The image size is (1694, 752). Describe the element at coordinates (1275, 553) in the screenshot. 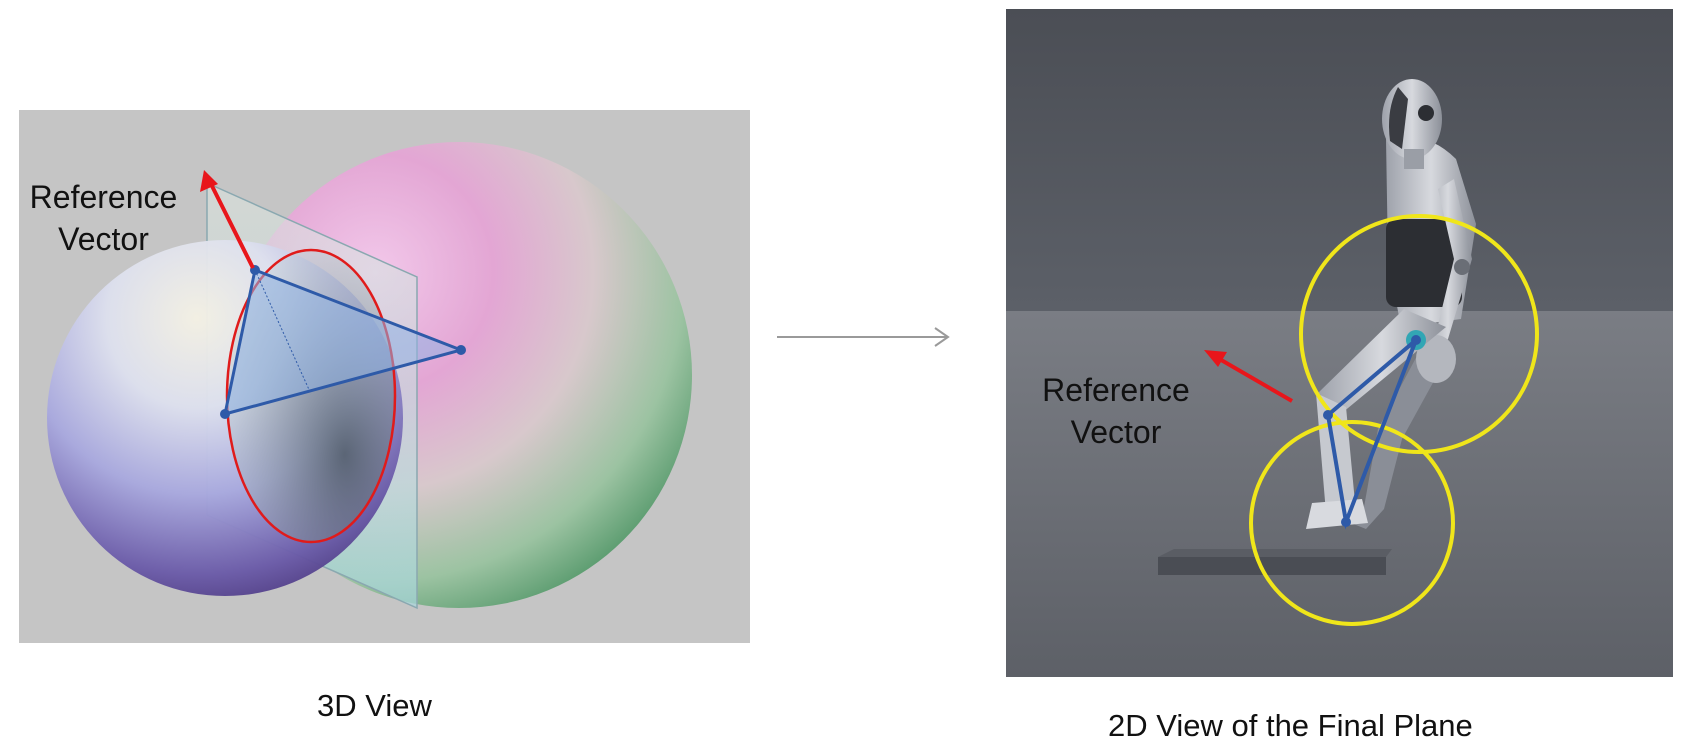

I see `step-block-top` at that location.